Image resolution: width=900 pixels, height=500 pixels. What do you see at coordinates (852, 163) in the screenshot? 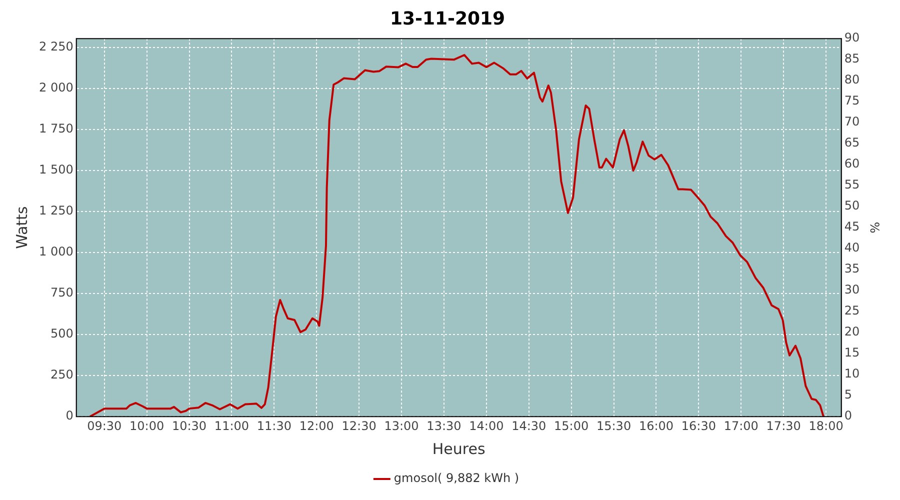
I see `y2-tick-label: 60` at bounding box center [852, 163].